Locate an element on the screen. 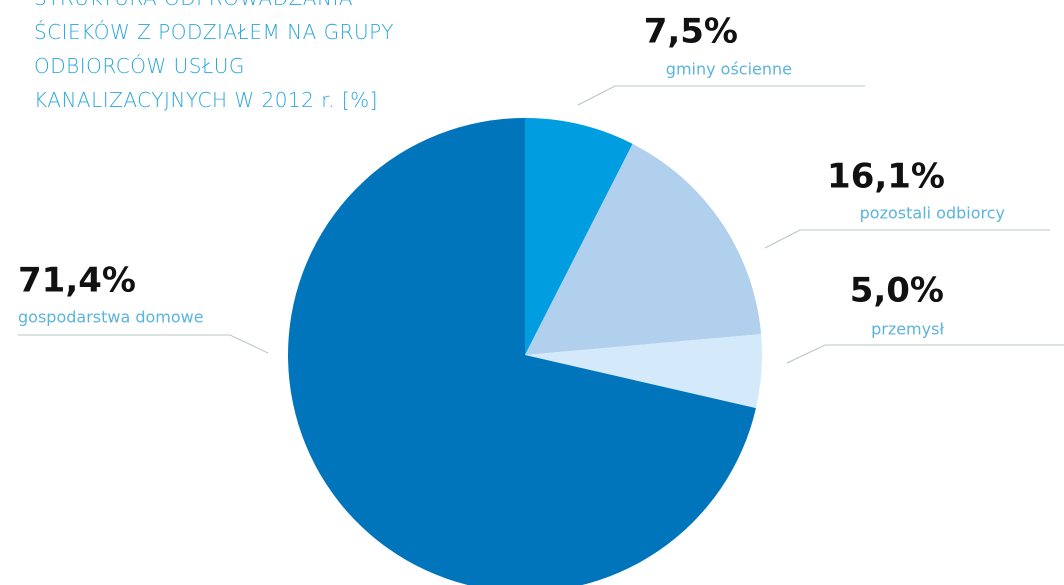 The height and width of the screenshot is (585, 1064). value-label: 5,0% is located at coordinates (897, 291).